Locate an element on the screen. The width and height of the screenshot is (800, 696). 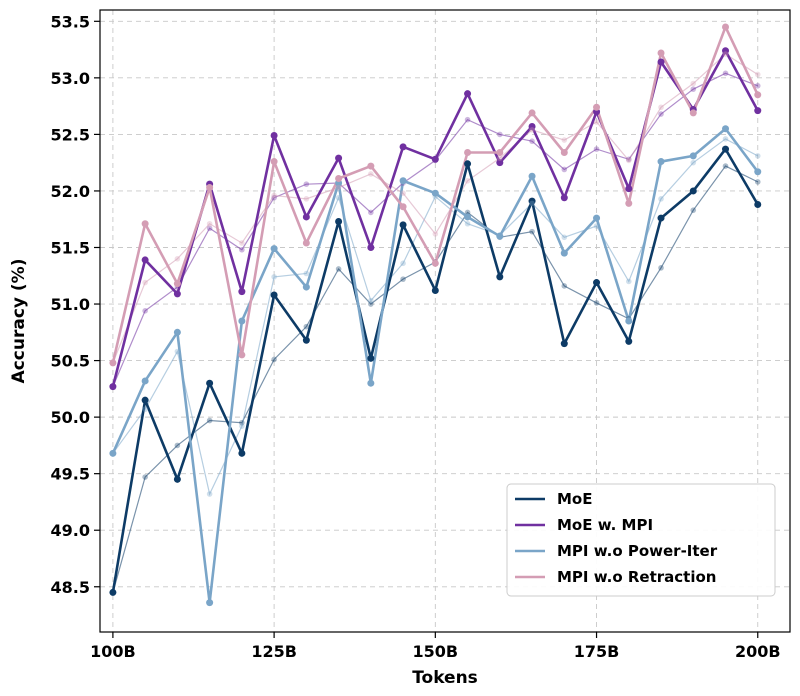
y-tick-label: 53.0 is located at coordinates (70, 78).